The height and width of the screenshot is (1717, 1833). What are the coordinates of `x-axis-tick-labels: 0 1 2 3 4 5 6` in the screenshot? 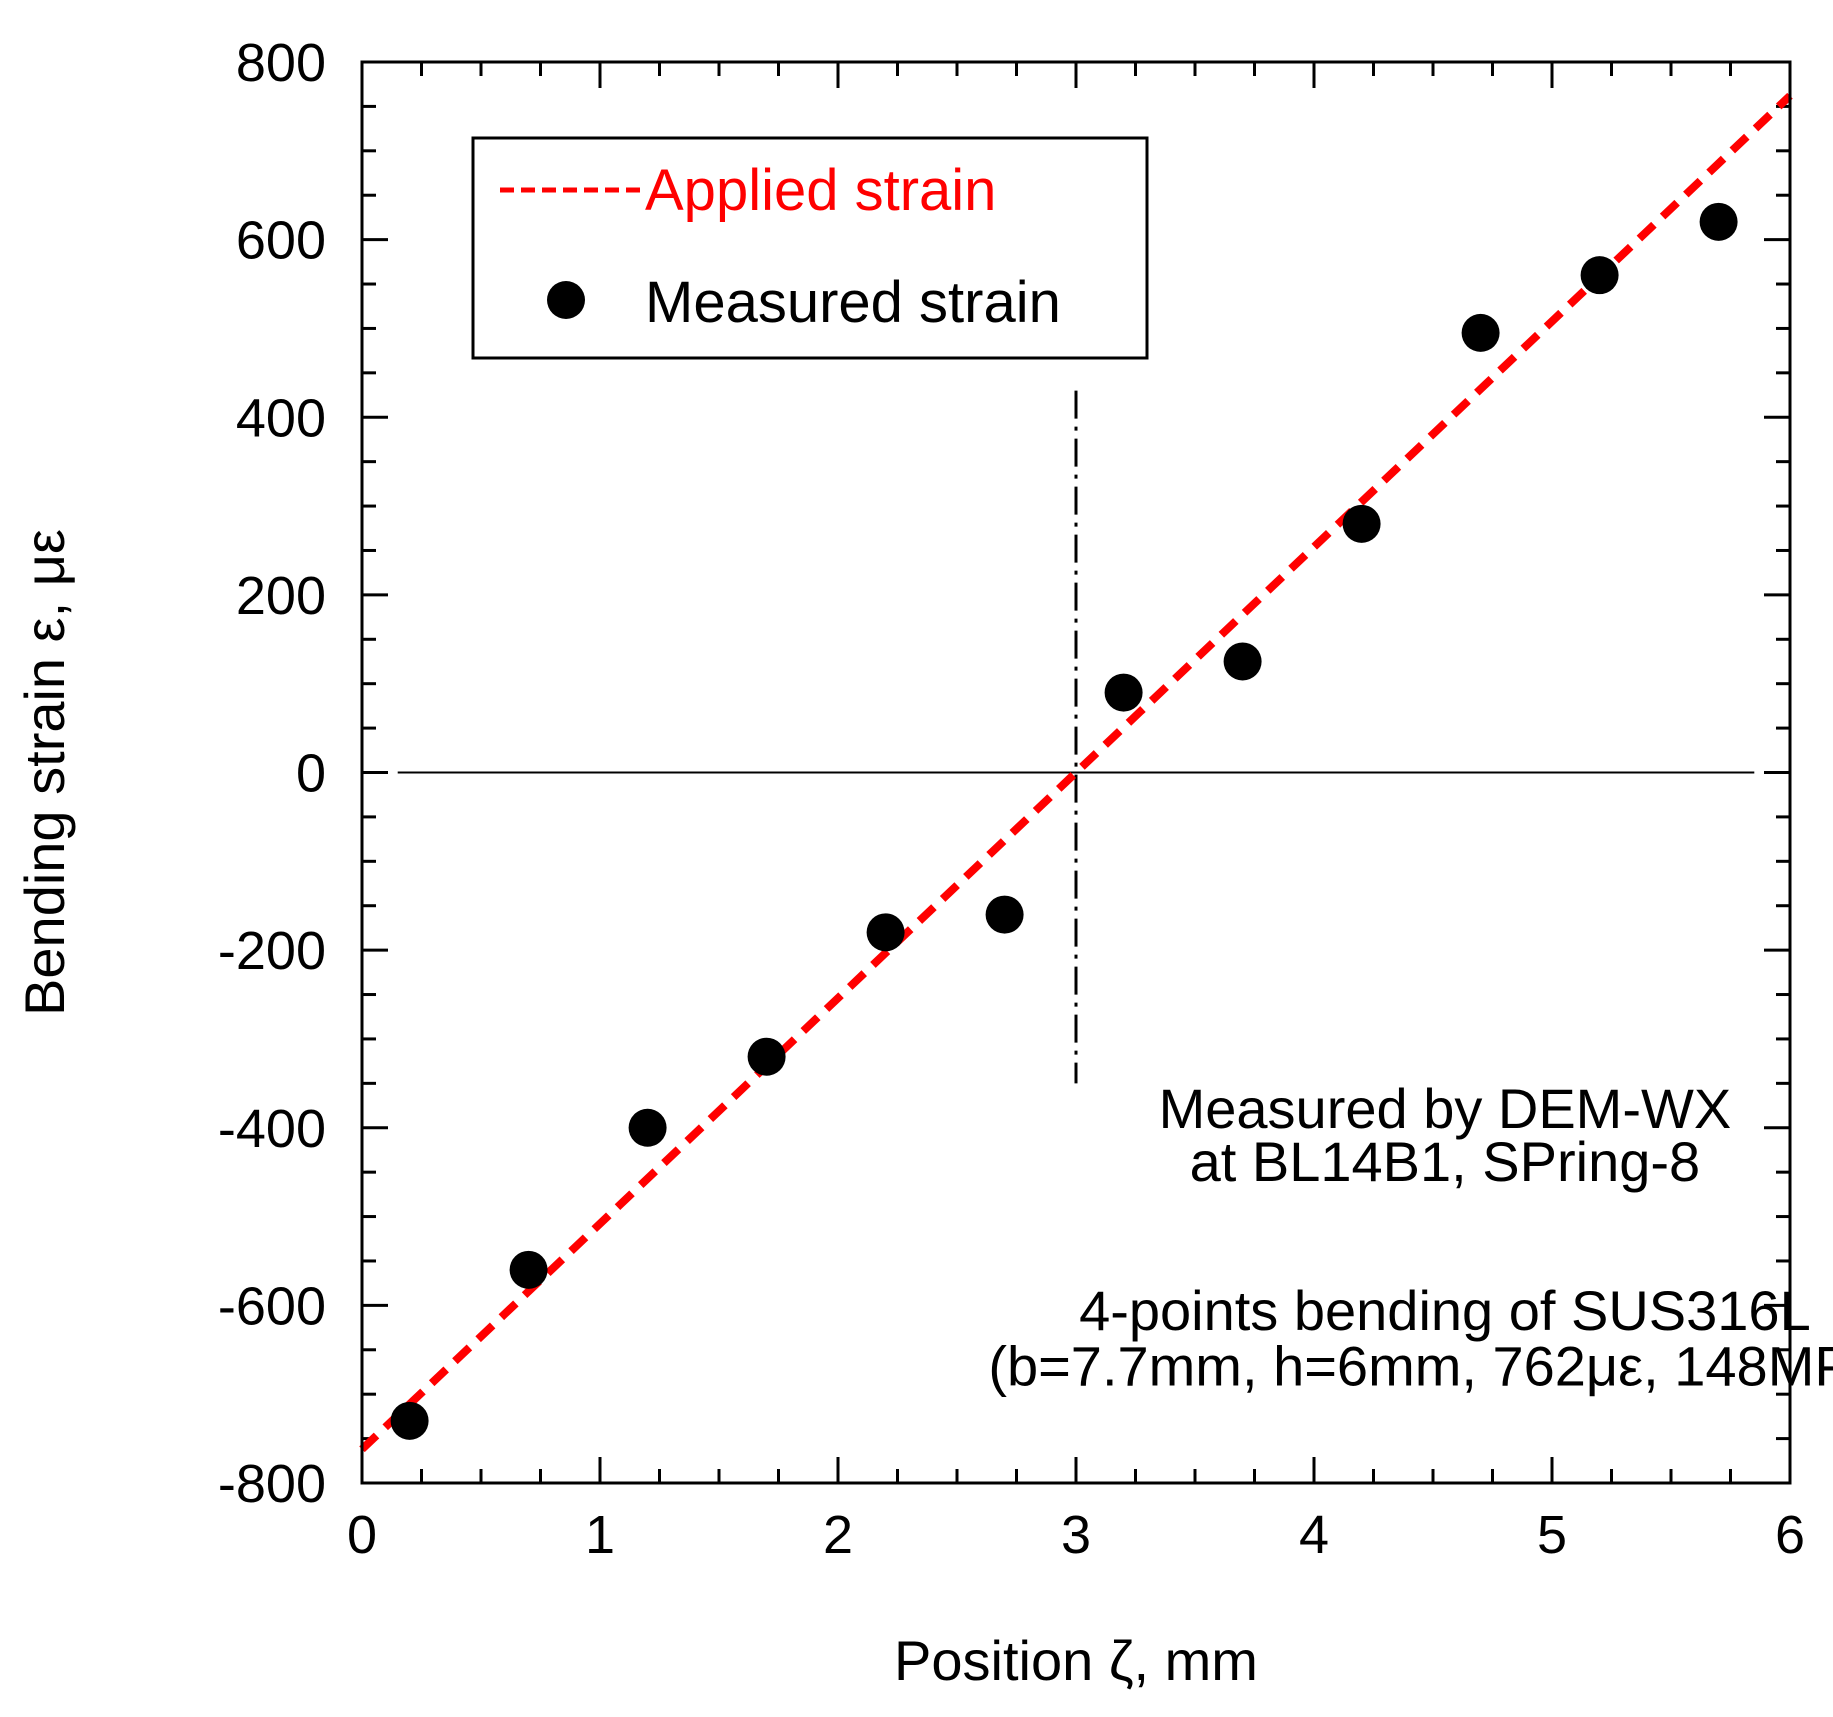 It's located at (1076, 1535).